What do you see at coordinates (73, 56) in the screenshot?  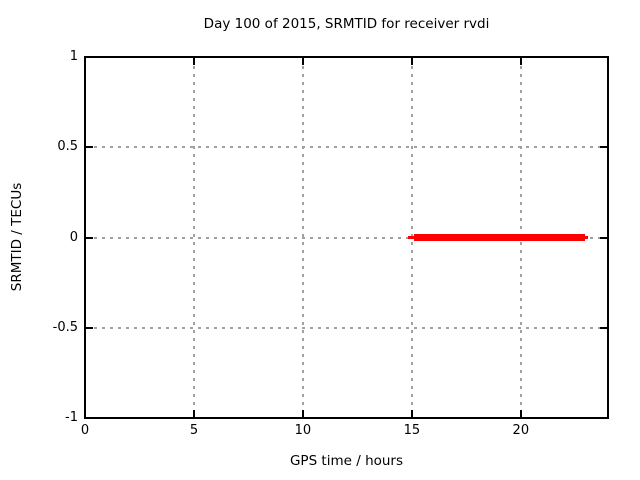 I see `y-tick-label: 1` at bounding box center [73, 56].